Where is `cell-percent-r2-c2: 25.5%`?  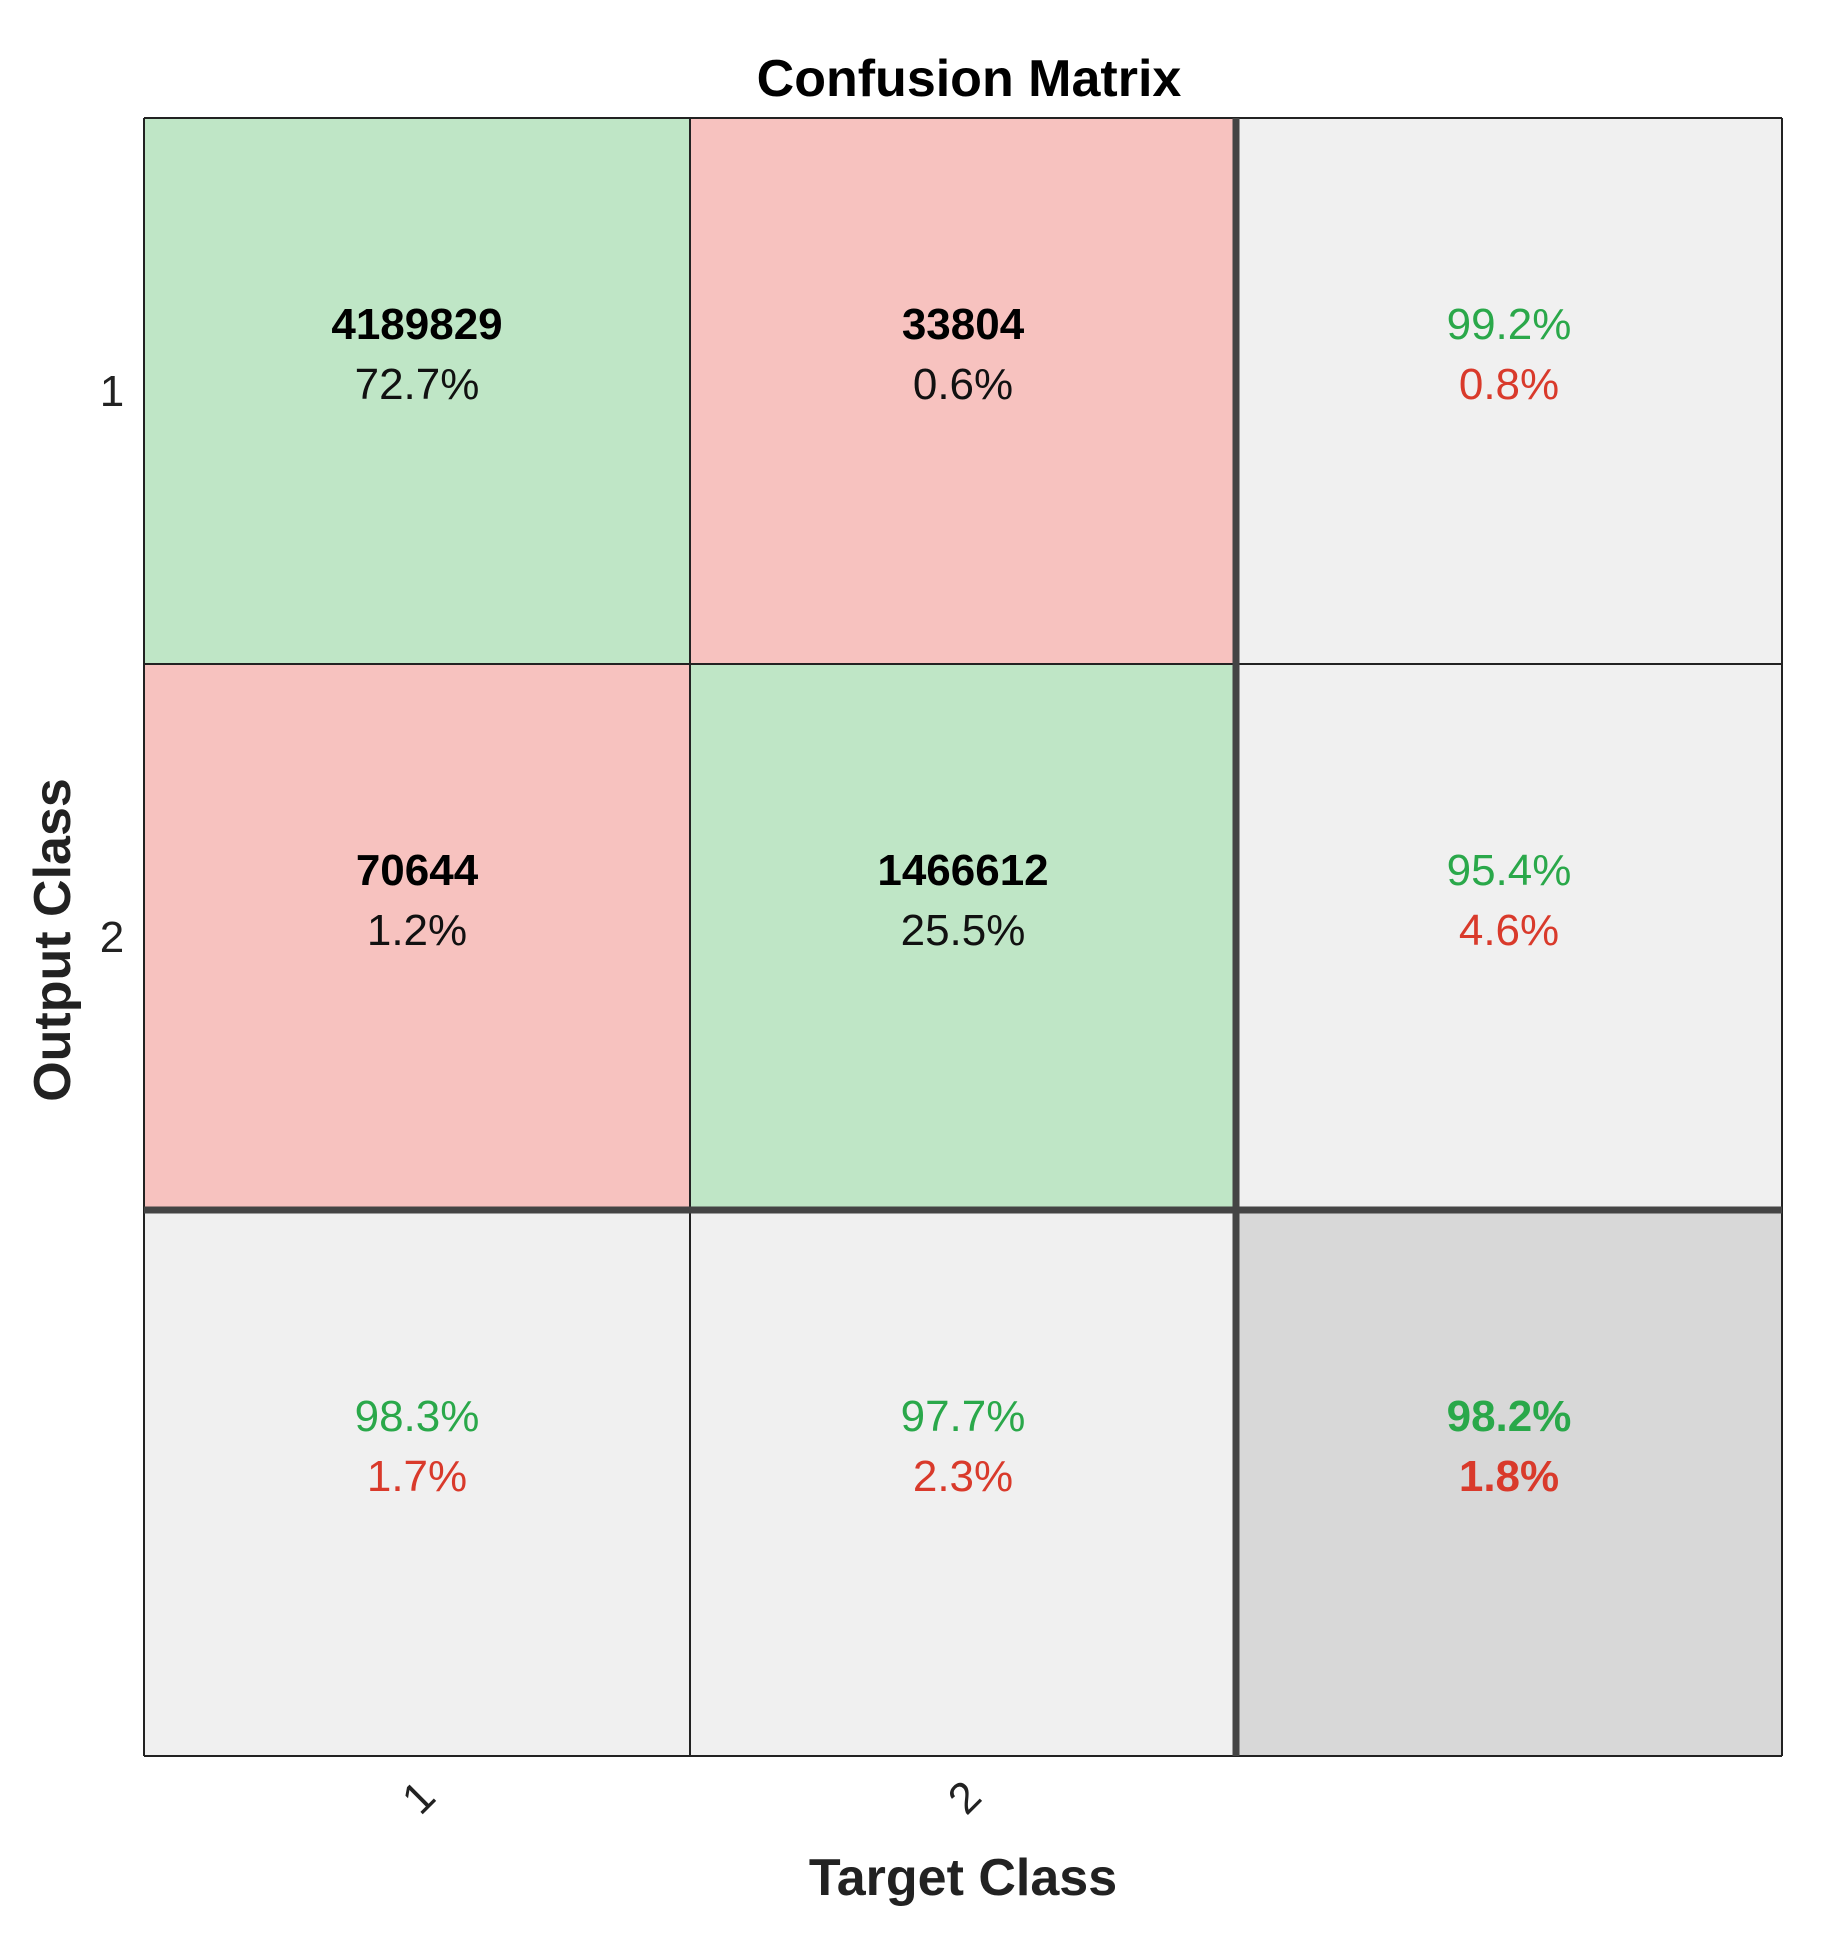
cell-percent-r2-c2: 25.5% is located at coordinates (963, 930).